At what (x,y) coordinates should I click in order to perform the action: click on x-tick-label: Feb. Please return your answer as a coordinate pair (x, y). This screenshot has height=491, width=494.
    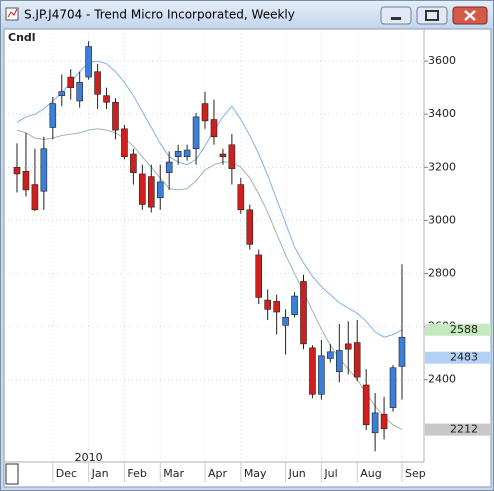
    Looking at the image, I should click on (136, 473).